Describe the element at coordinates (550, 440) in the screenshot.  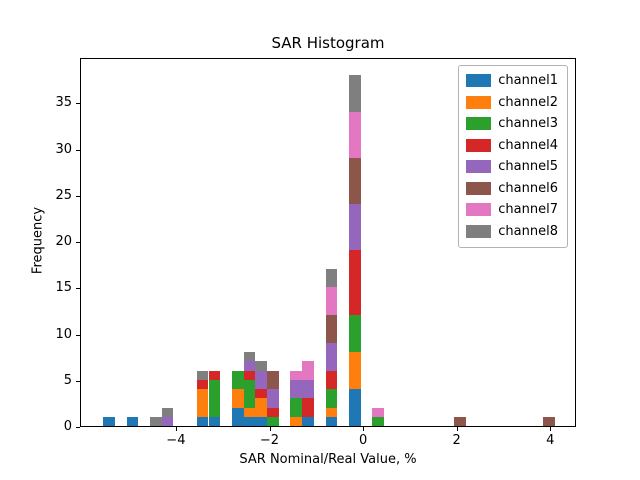
I see `x-tick-label: 4` at that location.